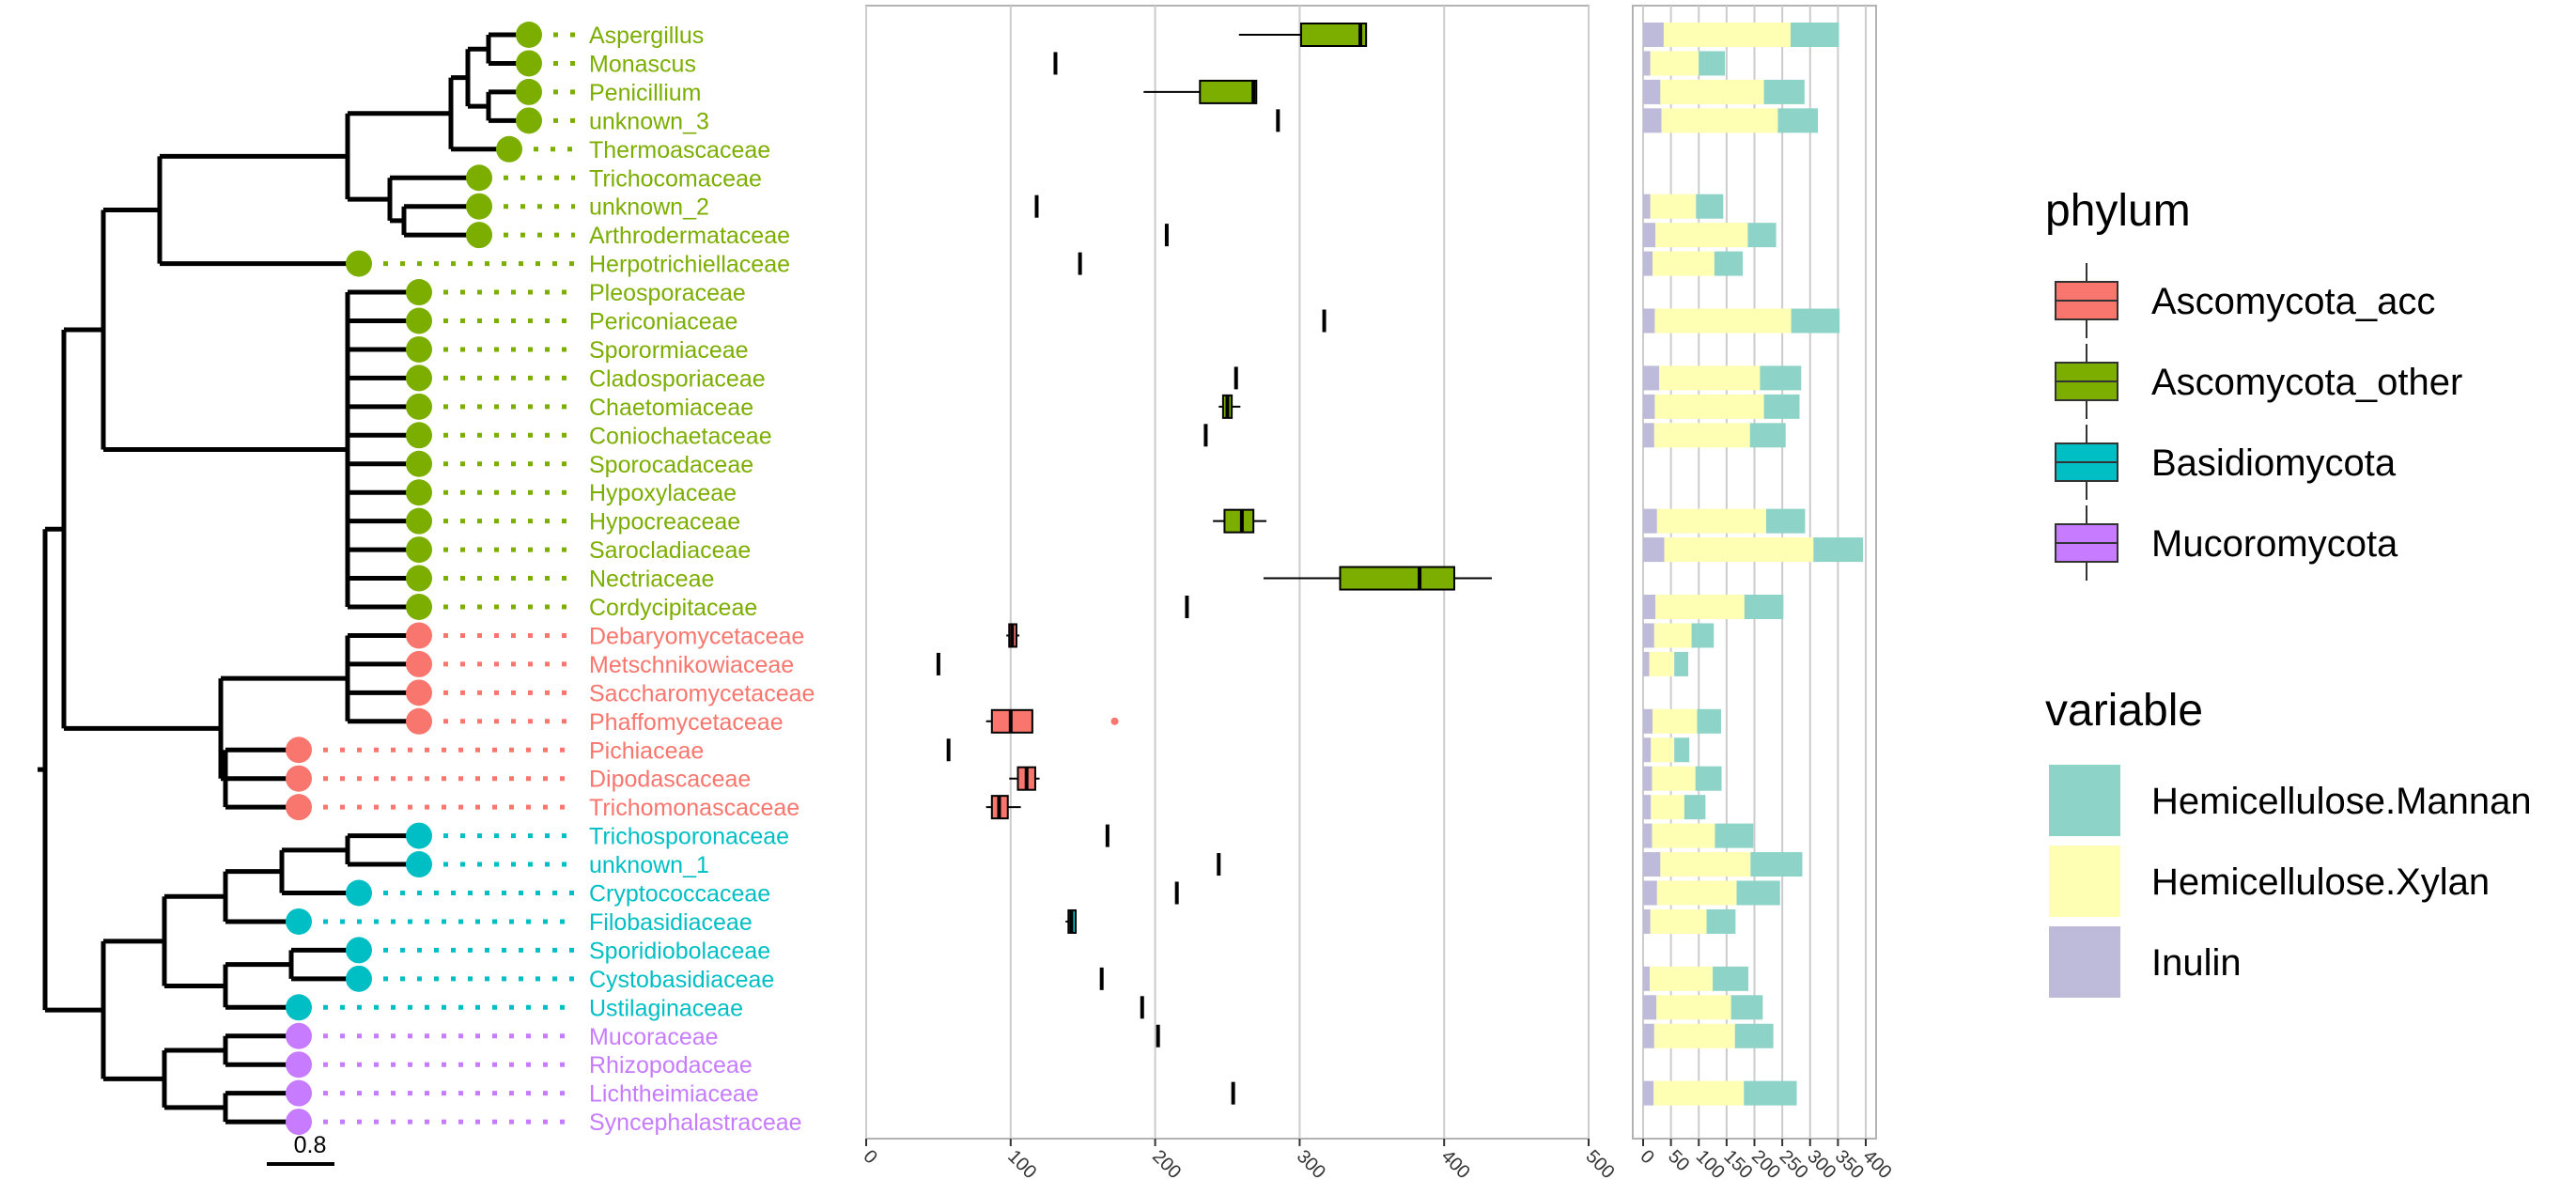  I want to click on legend-variable-label: Hemicellulose.Mannan, so click(2341, 801).